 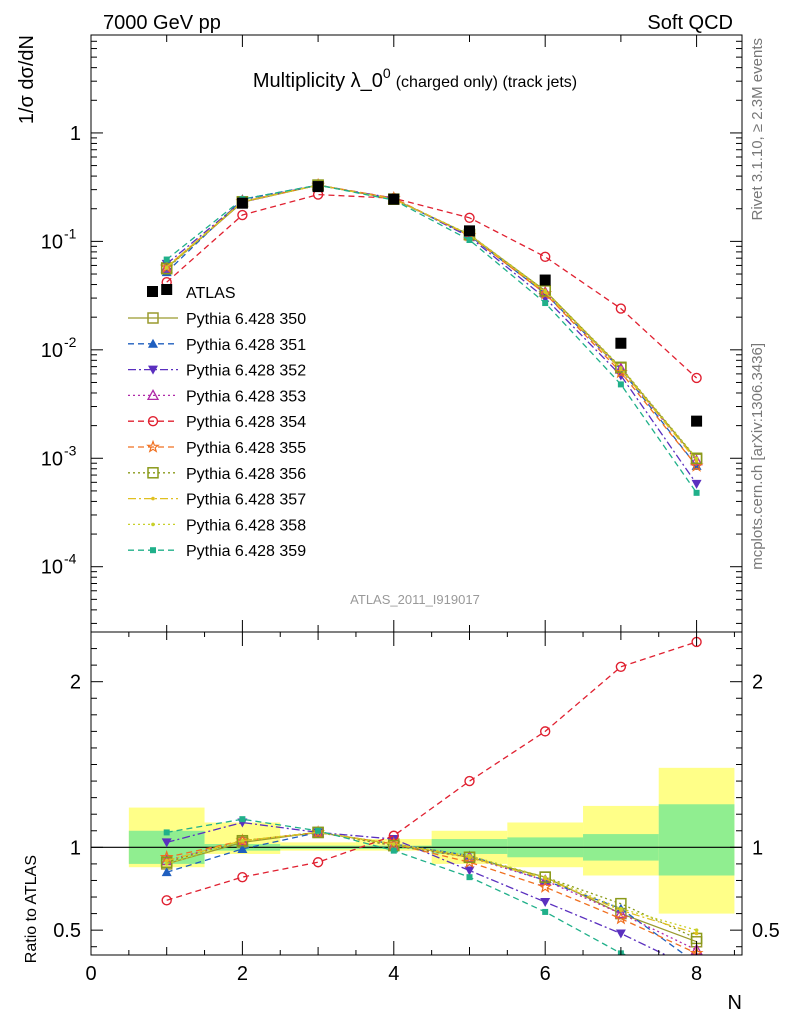 I want to click on legend-entry-label: Pythia 6.428 355, so click(x=246, y=448).